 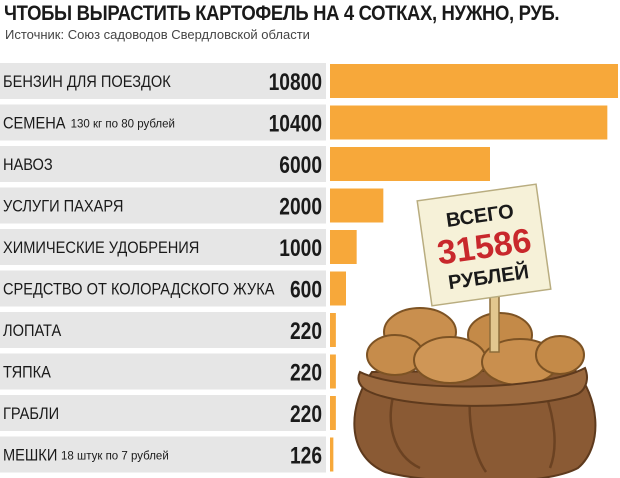 I want to click on category-label: ХИМИЧЕСКИЕ УДОБРЕНИЯ, so click(x=101, y=248).